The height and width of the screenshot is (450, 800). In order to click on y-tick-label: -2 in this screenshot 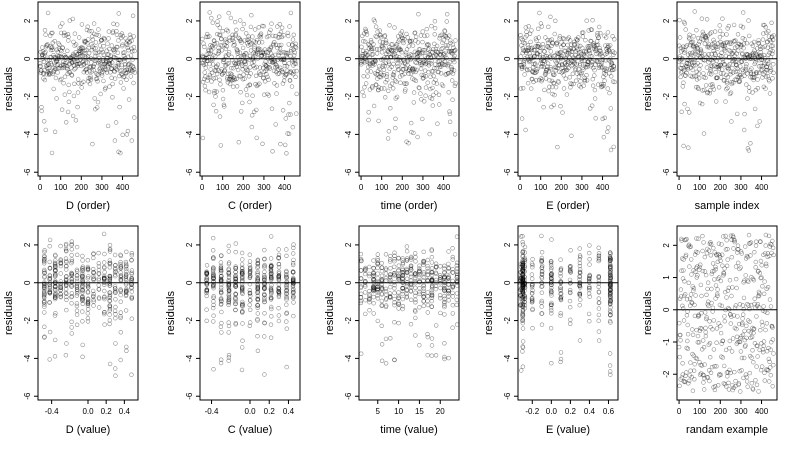, I will do `click(189, 320)`.